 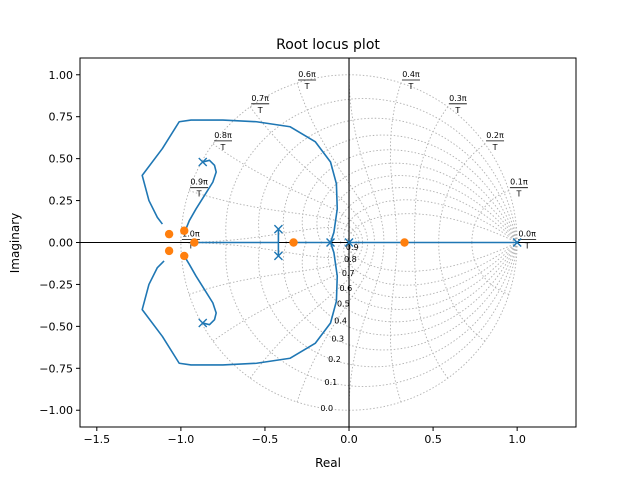 What do you see at coordinates (260, 98) in the screenshot?
I see `frequency-label-num-6: 0.7π` at bounding box center [260, 98].